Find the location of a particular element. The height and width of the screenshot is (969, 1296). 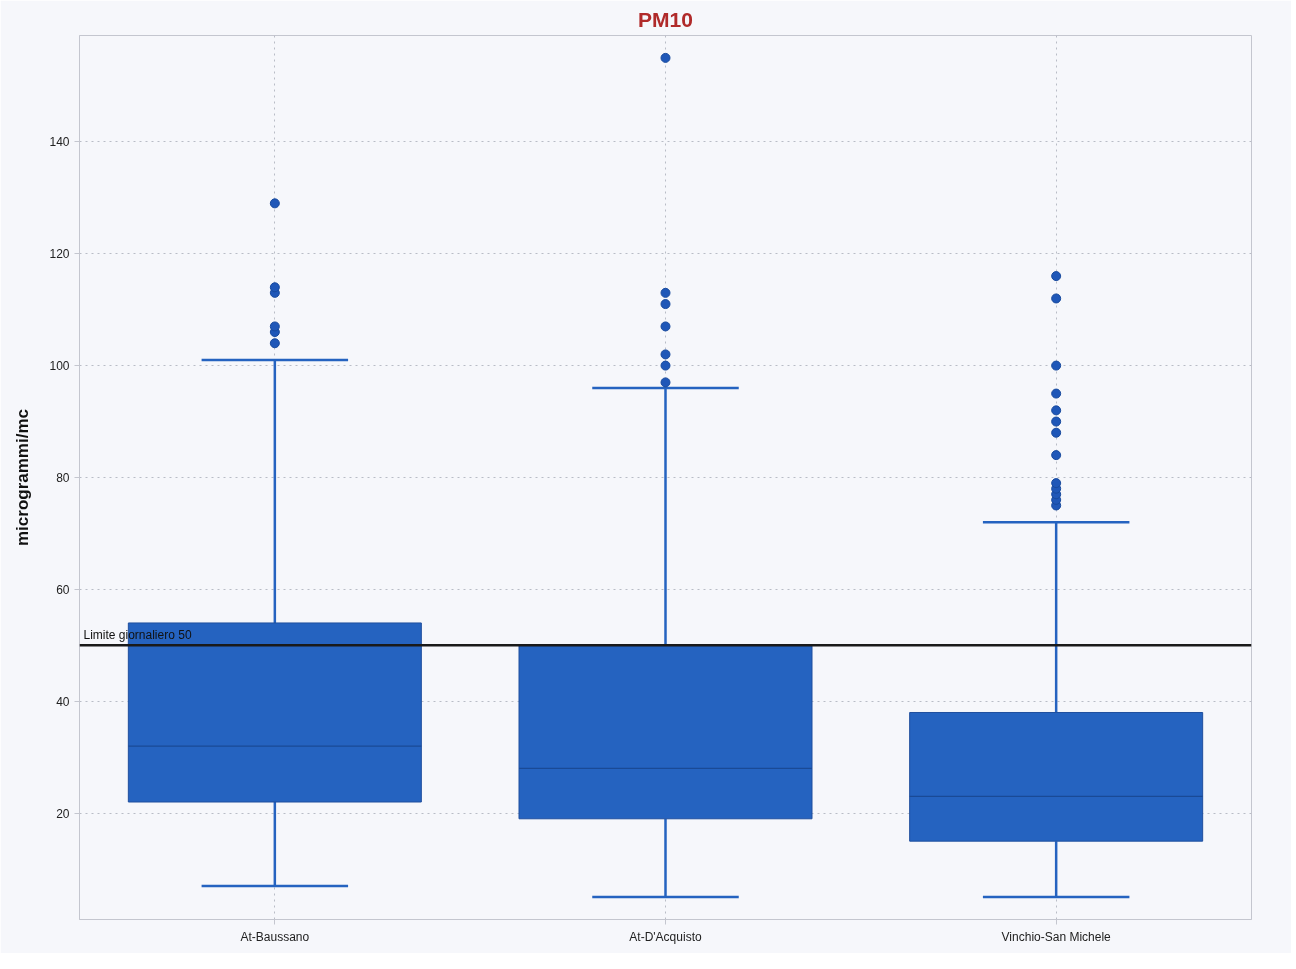

y-tick-label: 60 is located at coordinates (63, 589).